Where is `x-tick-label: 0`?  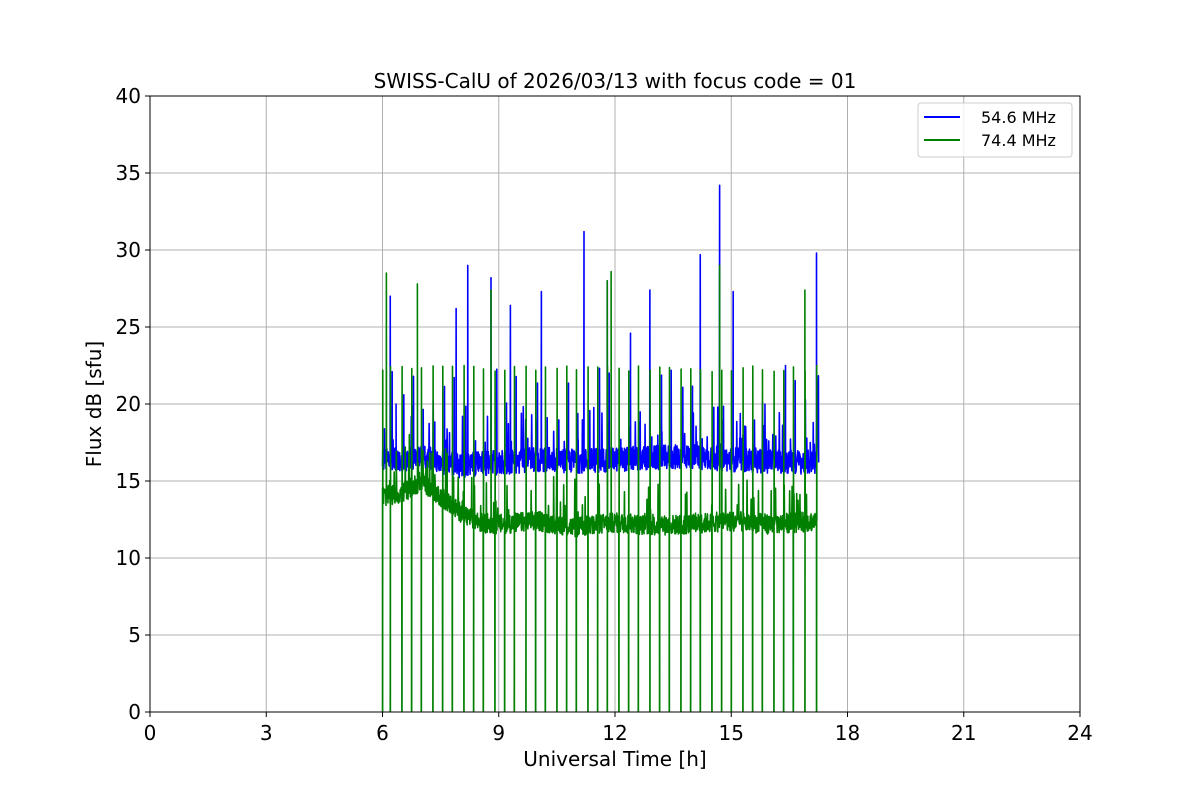
x-tick-label: 0 is located at coordinates (150, 733).